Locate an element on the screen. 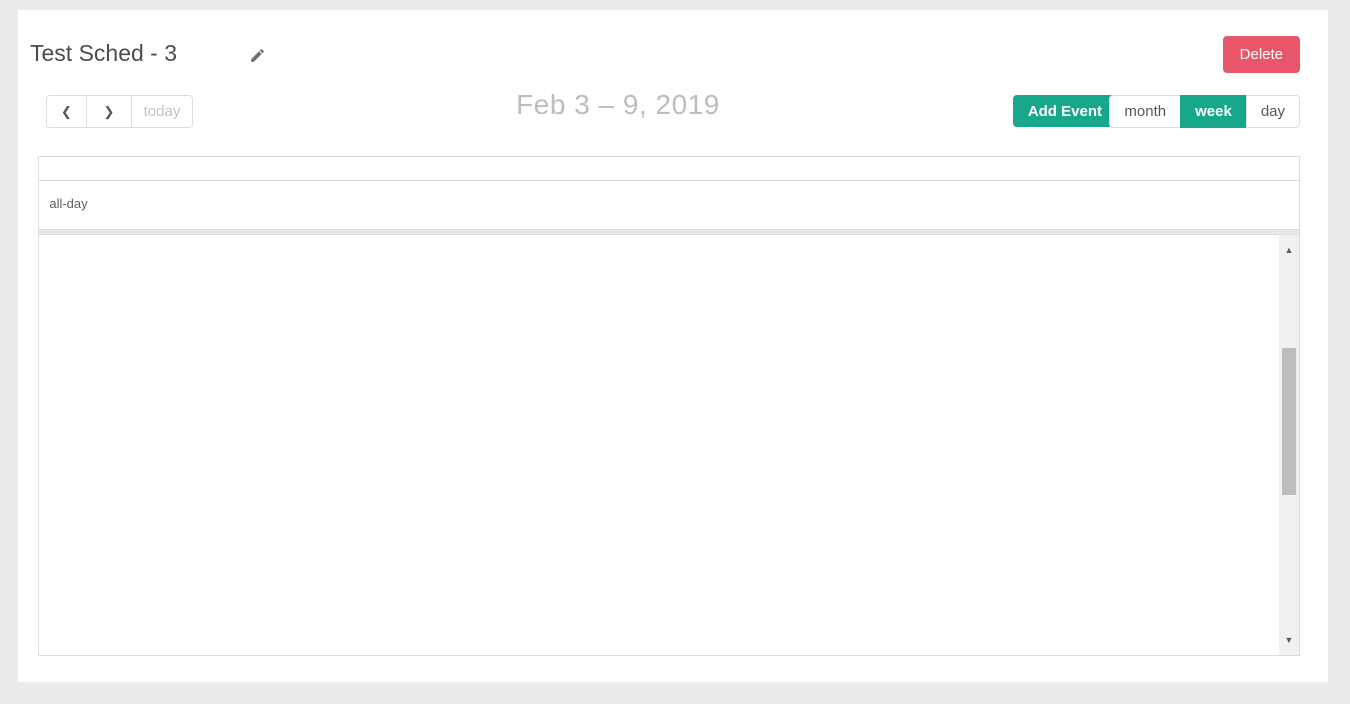 The image size is (1350, 704). chevron-left-icon: ❮ is located at coordinates (66, 111).